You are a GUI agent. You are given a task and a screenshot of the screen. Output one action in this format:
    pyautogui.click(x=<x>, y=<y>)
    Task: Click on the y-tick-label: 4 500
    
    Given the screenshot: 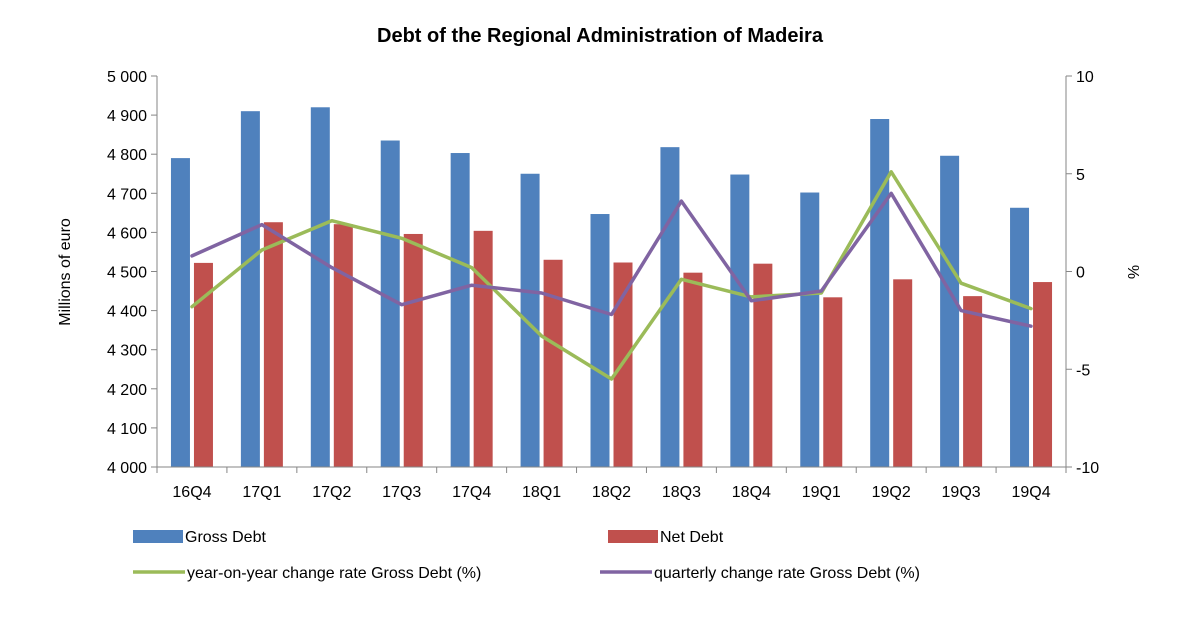 What is the action you would take?
    pyautogui.click(x=127, y=273)
    